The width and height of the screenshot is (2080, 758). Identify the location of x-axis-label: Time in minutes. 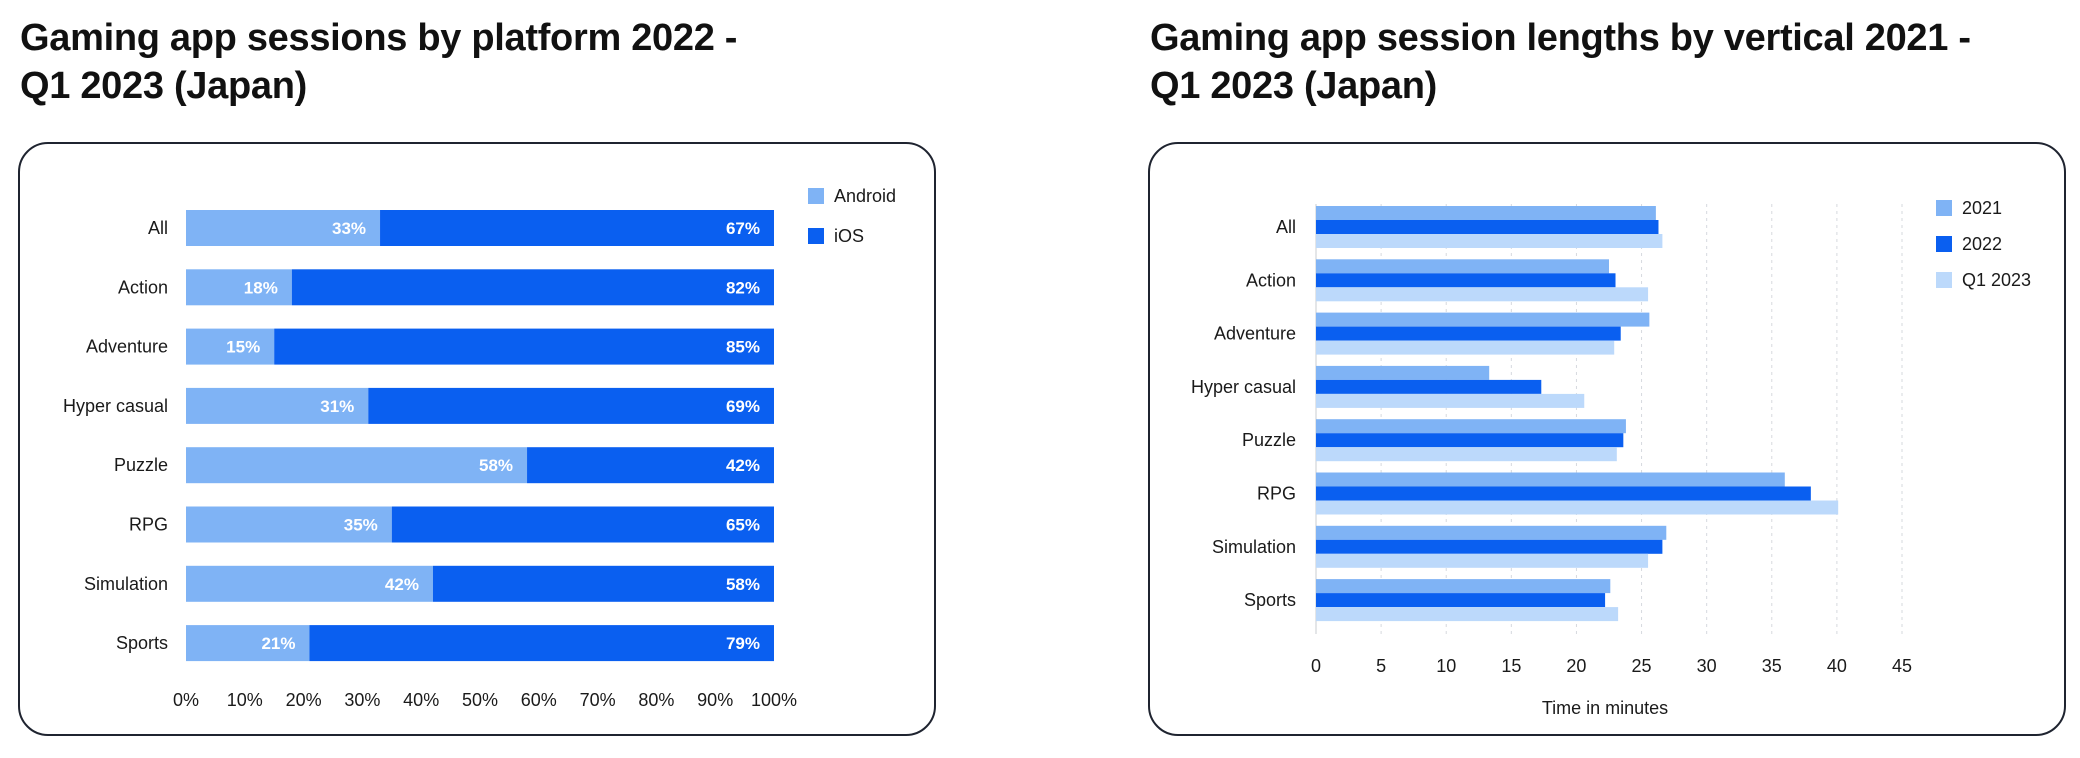
(1605, 708).